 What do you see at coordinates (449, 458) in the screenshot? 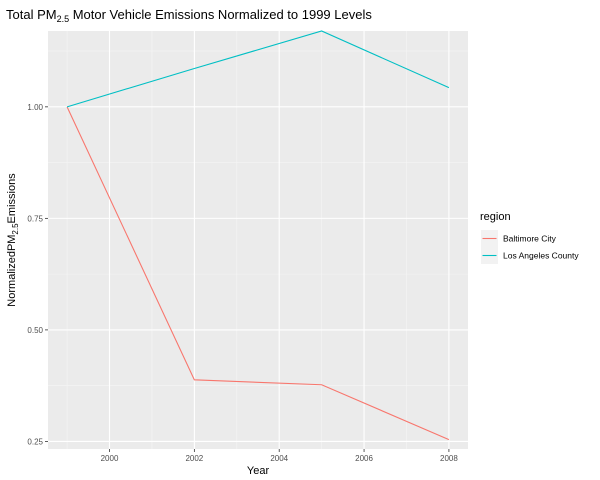
I see `x-tick-label: 2008` at bounding box center [449, 458].